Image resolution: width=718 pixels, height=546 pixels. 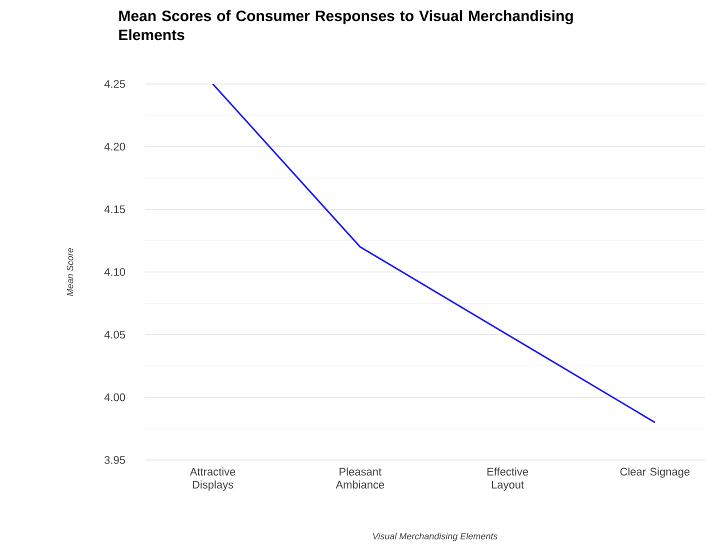 I want to click on y-tick-label: 3.95, so click(x=115, y=460).